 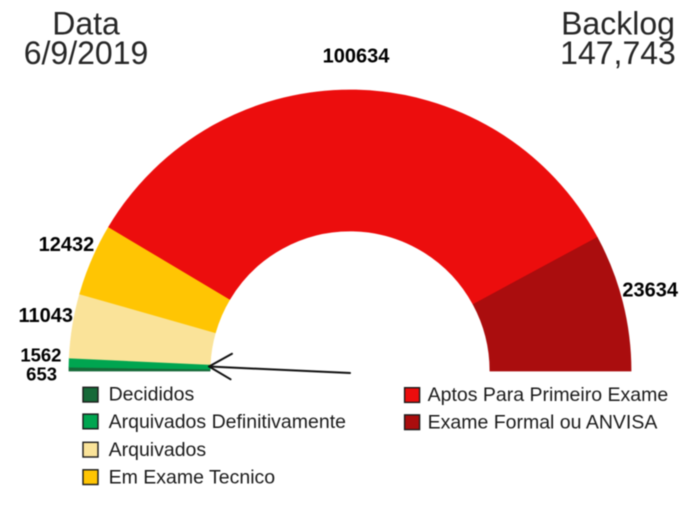 I want to click on svg-text: Em Exame Tecnico, so click(x=192, y=478).